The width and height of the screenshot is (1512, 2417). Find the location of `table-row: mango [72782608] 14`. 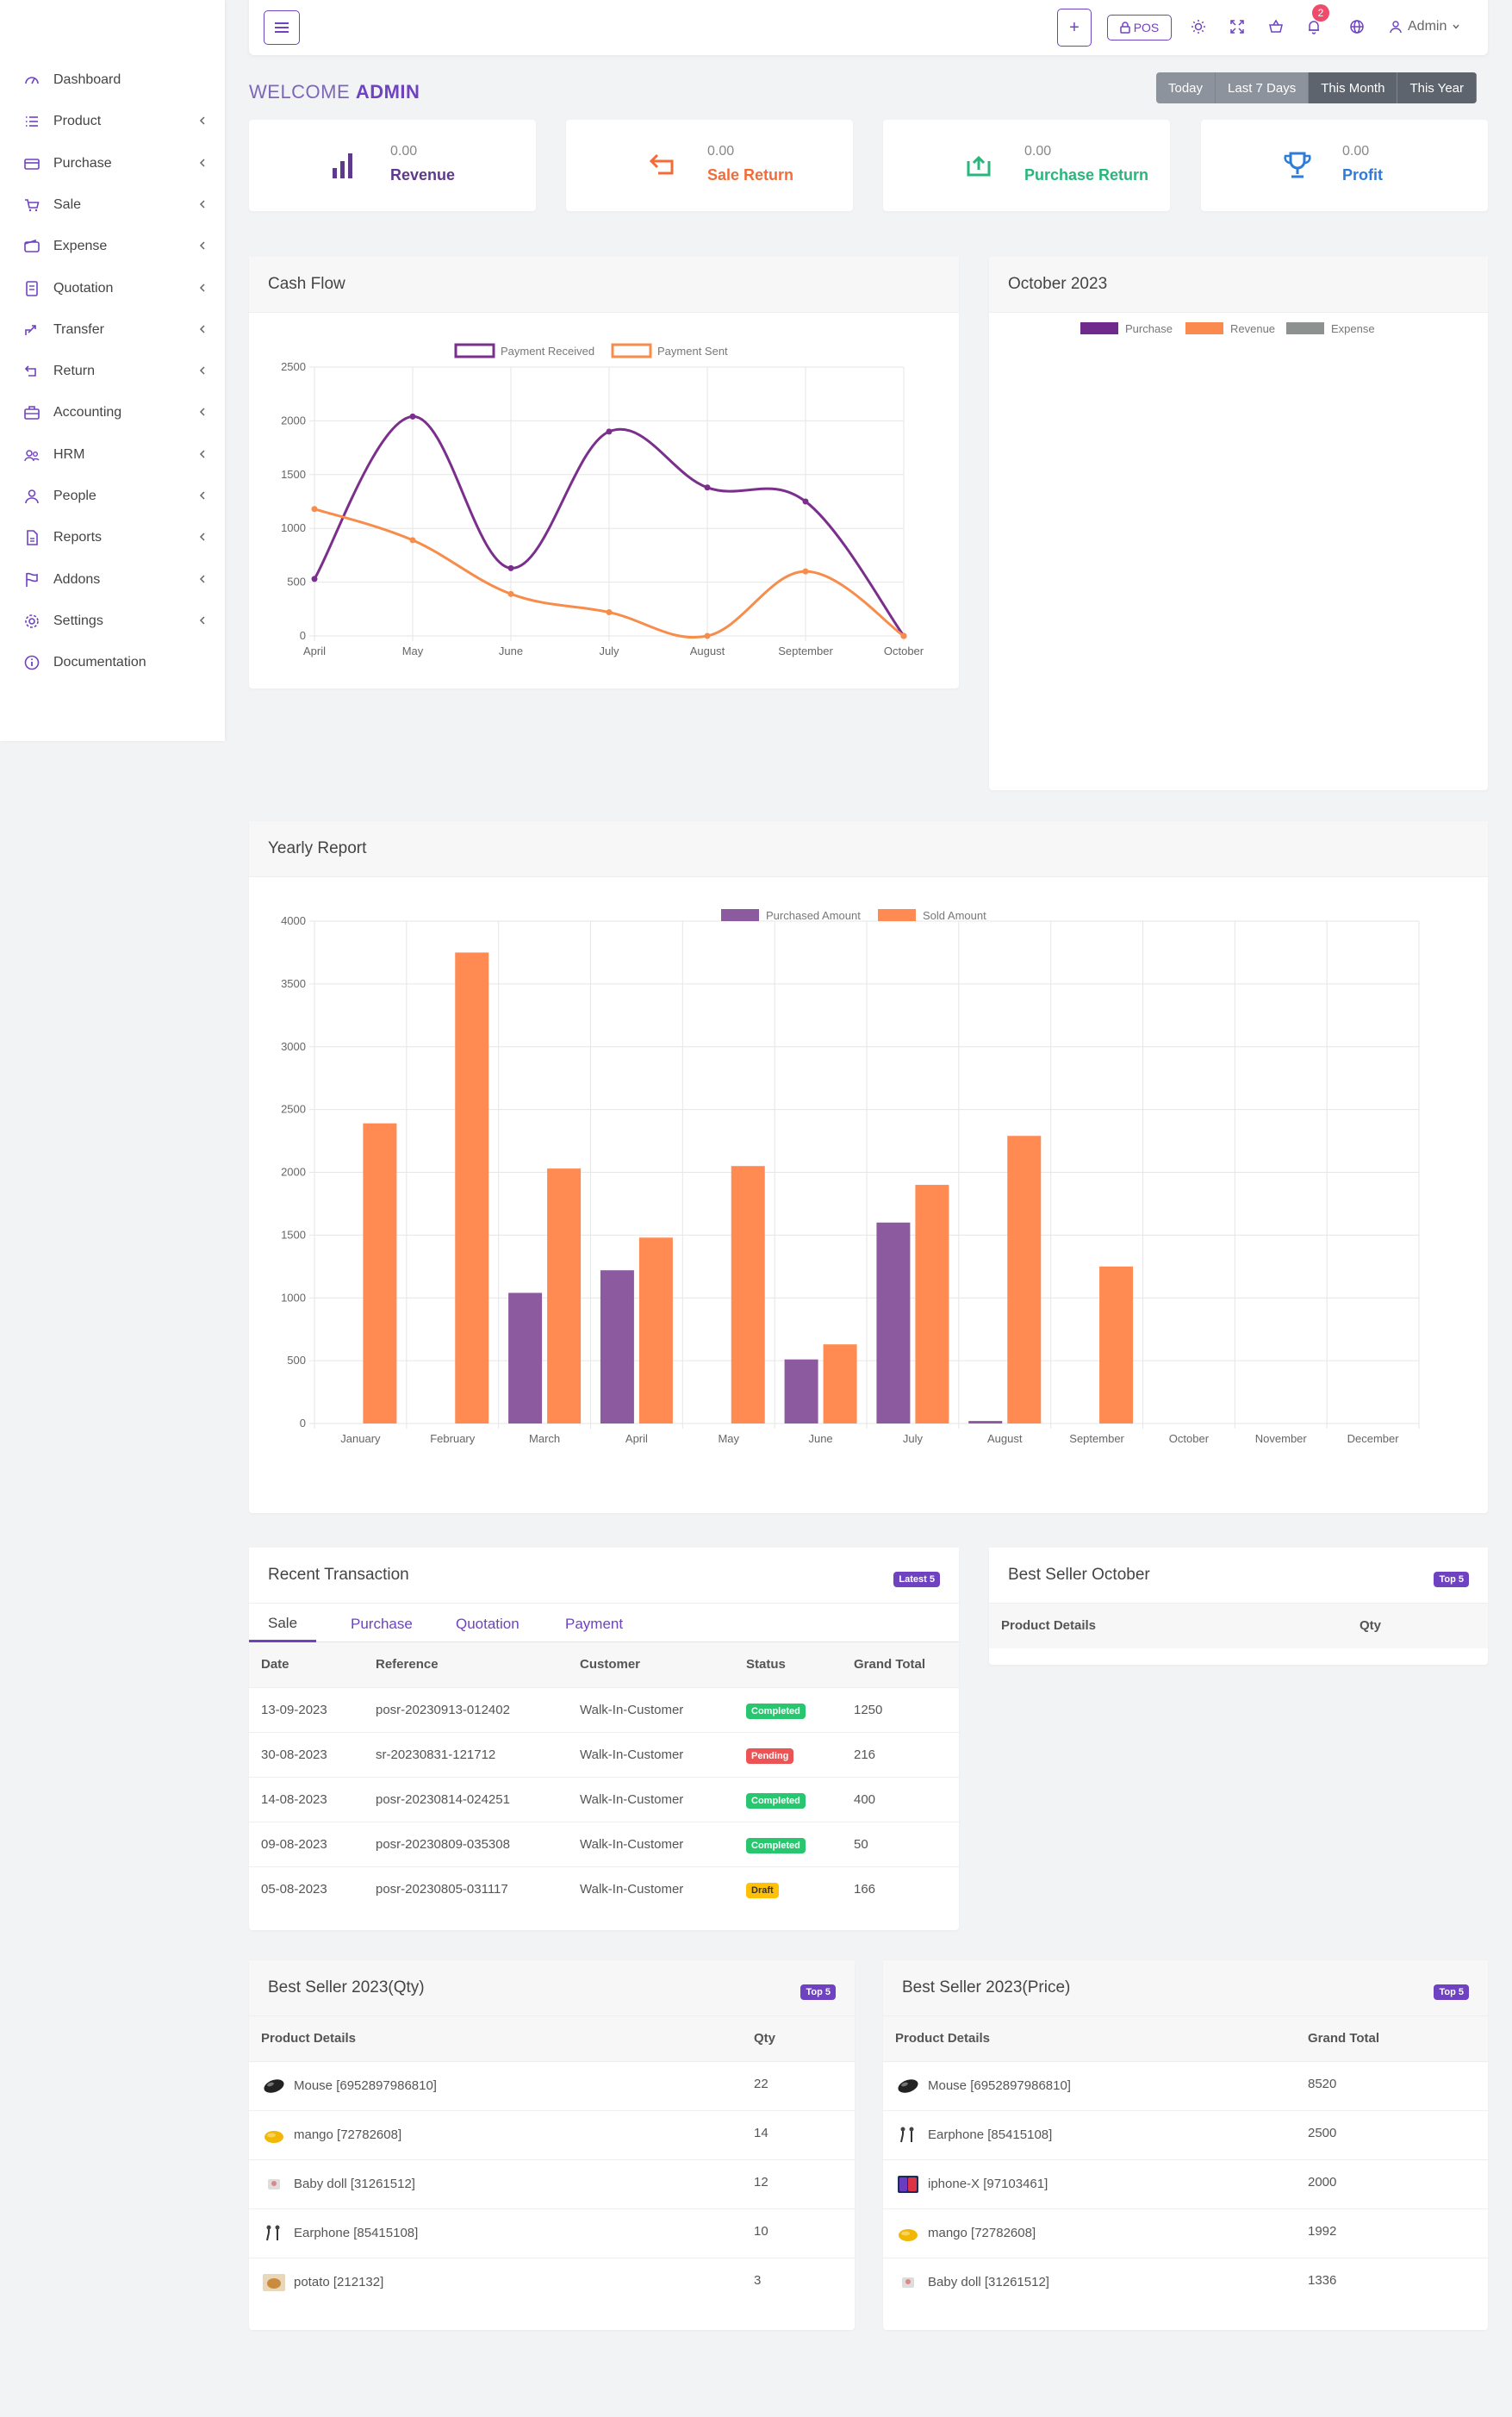

table-row: mango [72782608] 14 is located at coordinates (552, 2135).